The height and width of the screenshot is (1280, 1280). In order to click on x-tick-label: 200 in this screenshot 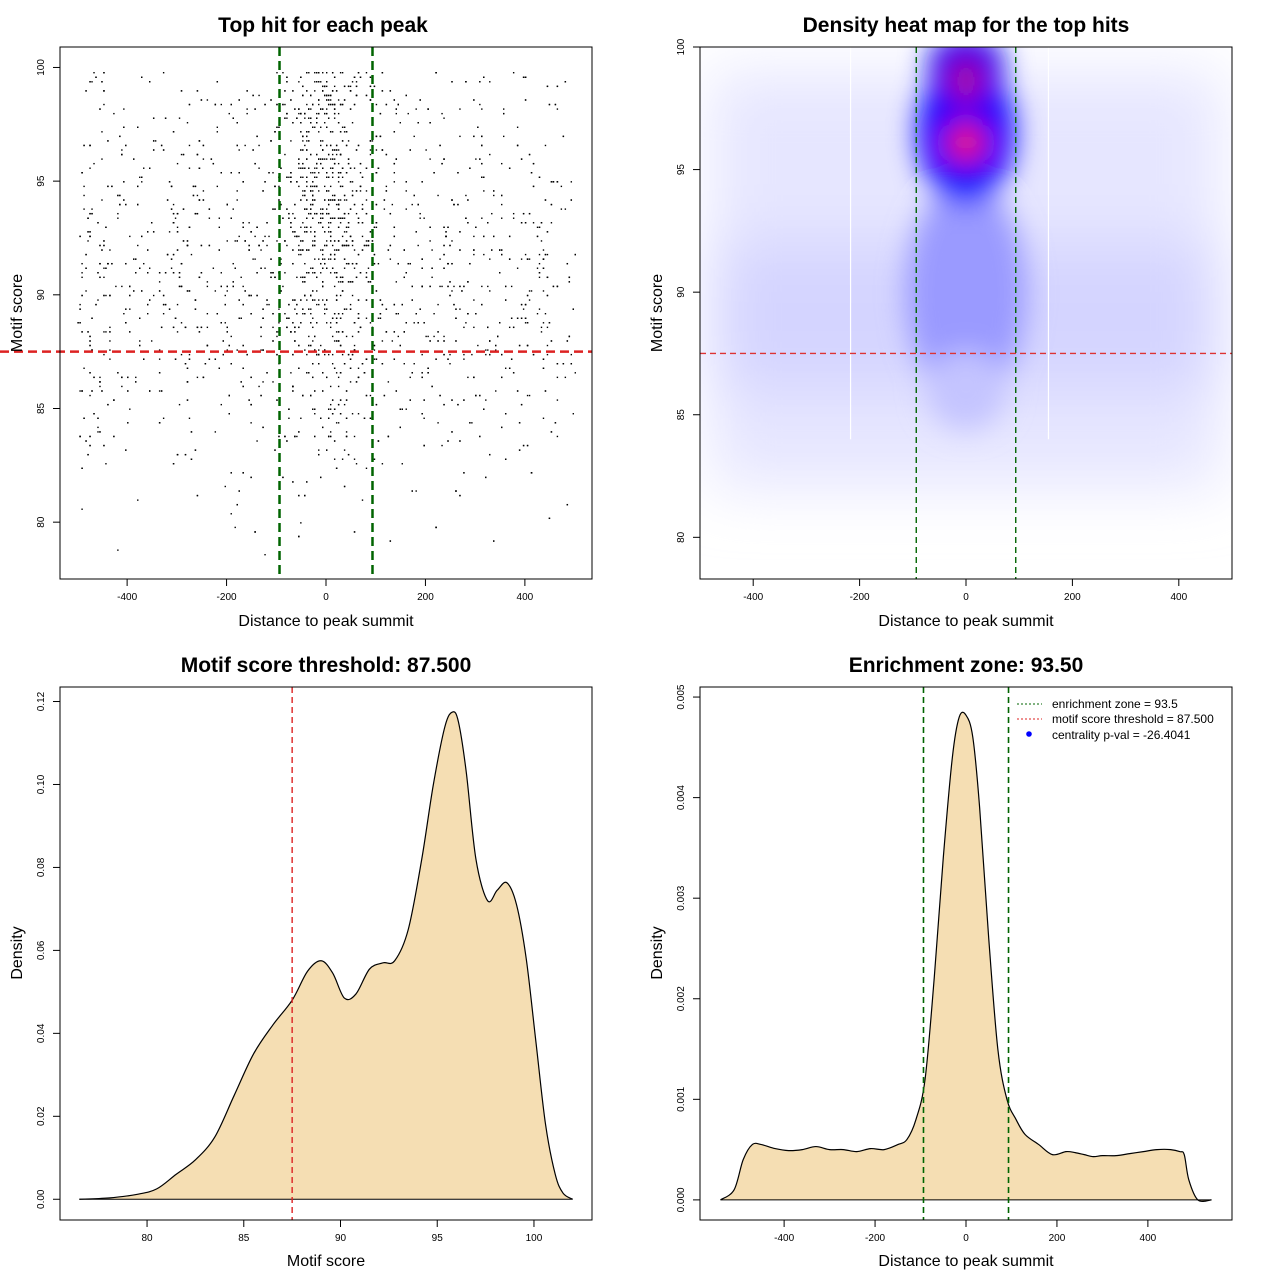, I will do `click(1072, 597)`.